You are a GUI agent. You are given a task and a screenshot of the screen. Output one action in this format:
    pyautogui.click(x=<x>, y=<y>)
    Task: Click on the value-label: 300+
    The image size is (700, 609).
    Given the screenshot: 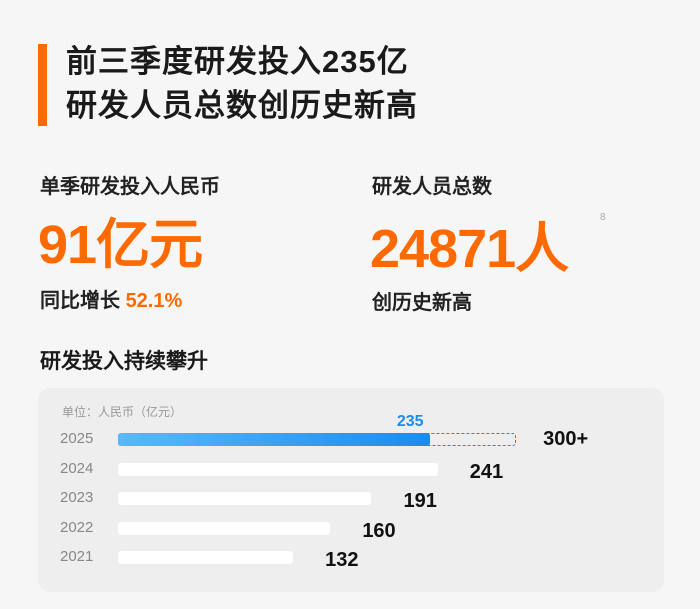 What is the action you would take?
    pyautogui.click(x=566, y=439)
    